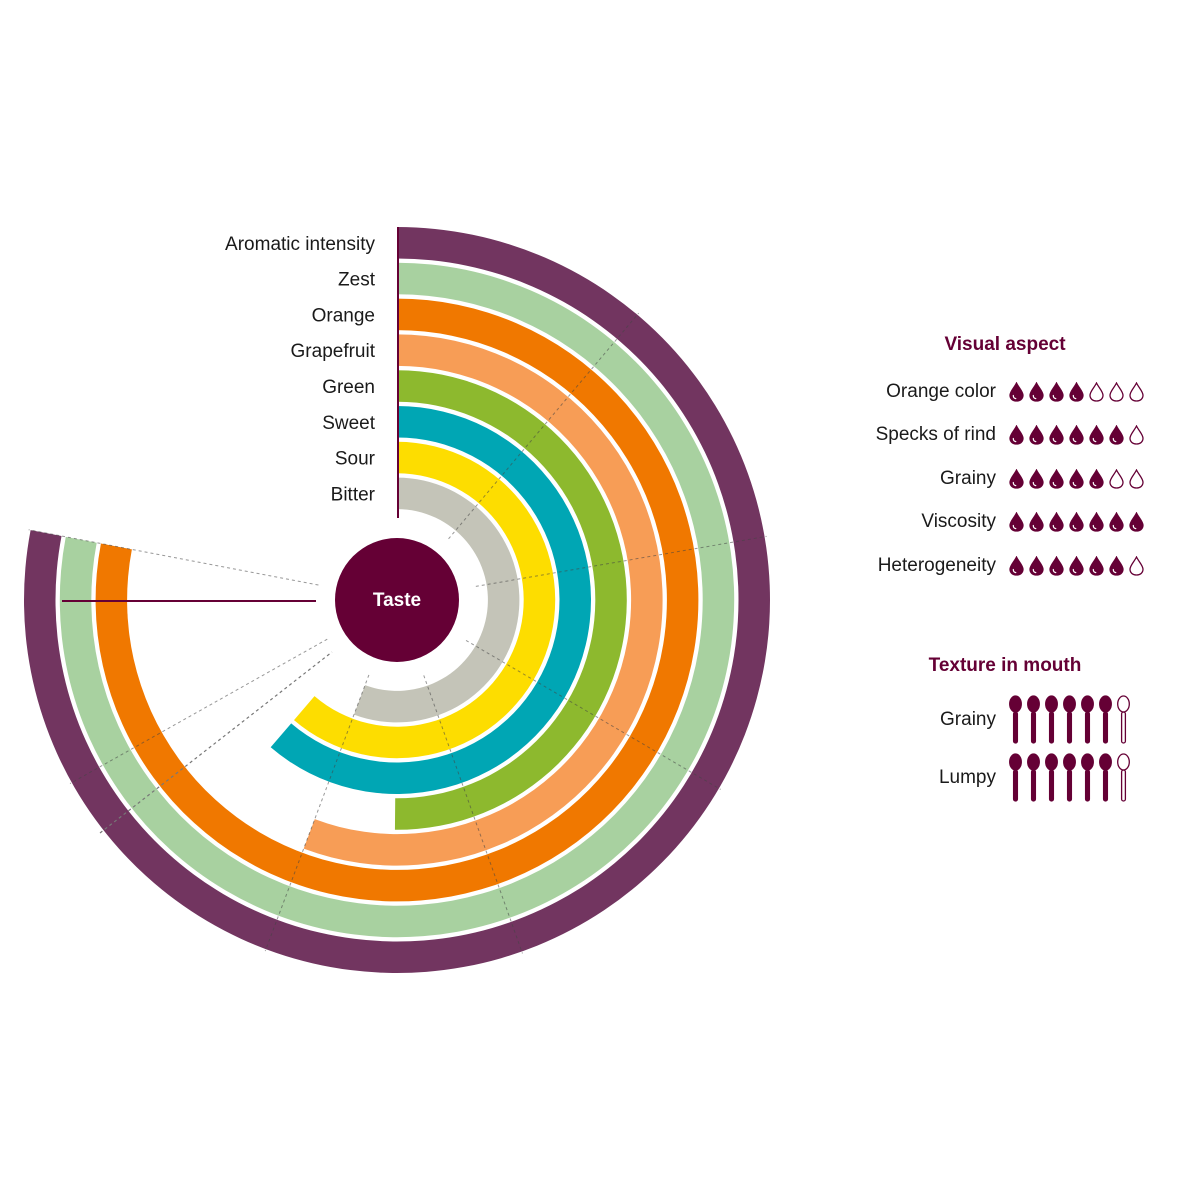 The width and height of the screenshot is (1200, 1200). What do you see at coordinates (300, 244) in the screenshot?
I see `ring-label-aromatic-intensity: Aromatic intensity` at bounding box center [300, 244].